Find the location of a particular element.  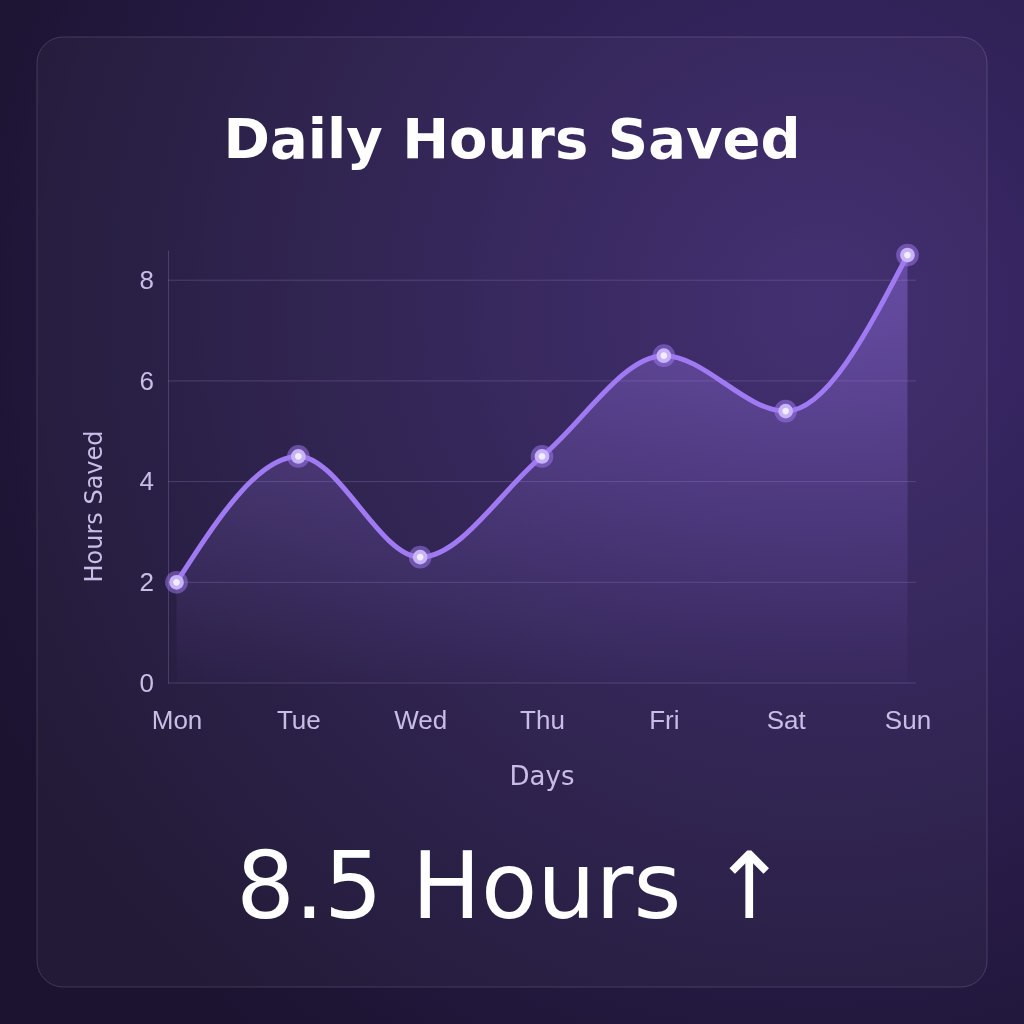

x-tick-label: Sun is located at coordinates (908, 720).